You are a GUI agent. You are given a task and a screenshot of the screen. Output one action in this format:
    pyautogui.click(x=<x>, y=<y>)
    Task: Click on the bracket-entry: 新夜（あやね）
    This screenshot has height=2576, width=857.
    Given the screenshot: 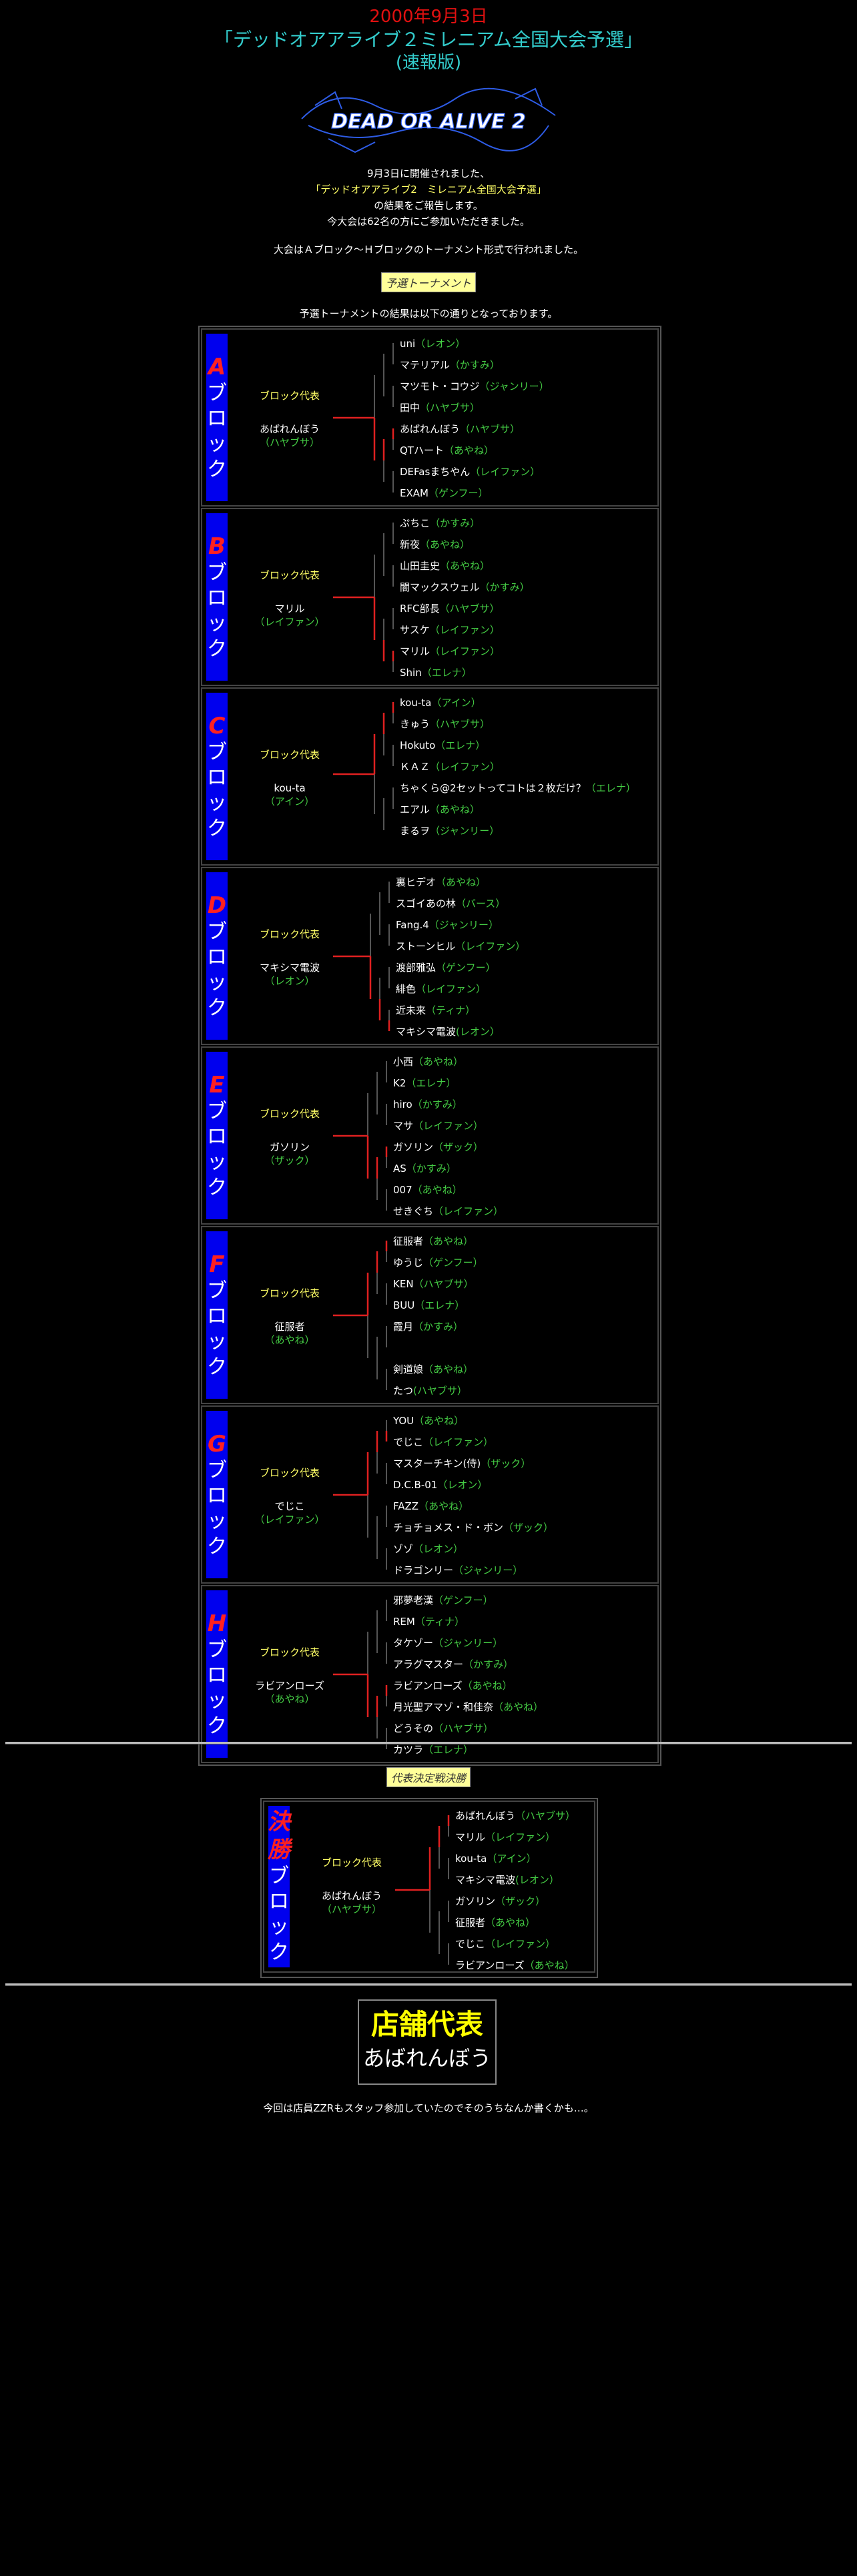 What is the action you would take?
    pyautogui.click(x=435, y=544)
    